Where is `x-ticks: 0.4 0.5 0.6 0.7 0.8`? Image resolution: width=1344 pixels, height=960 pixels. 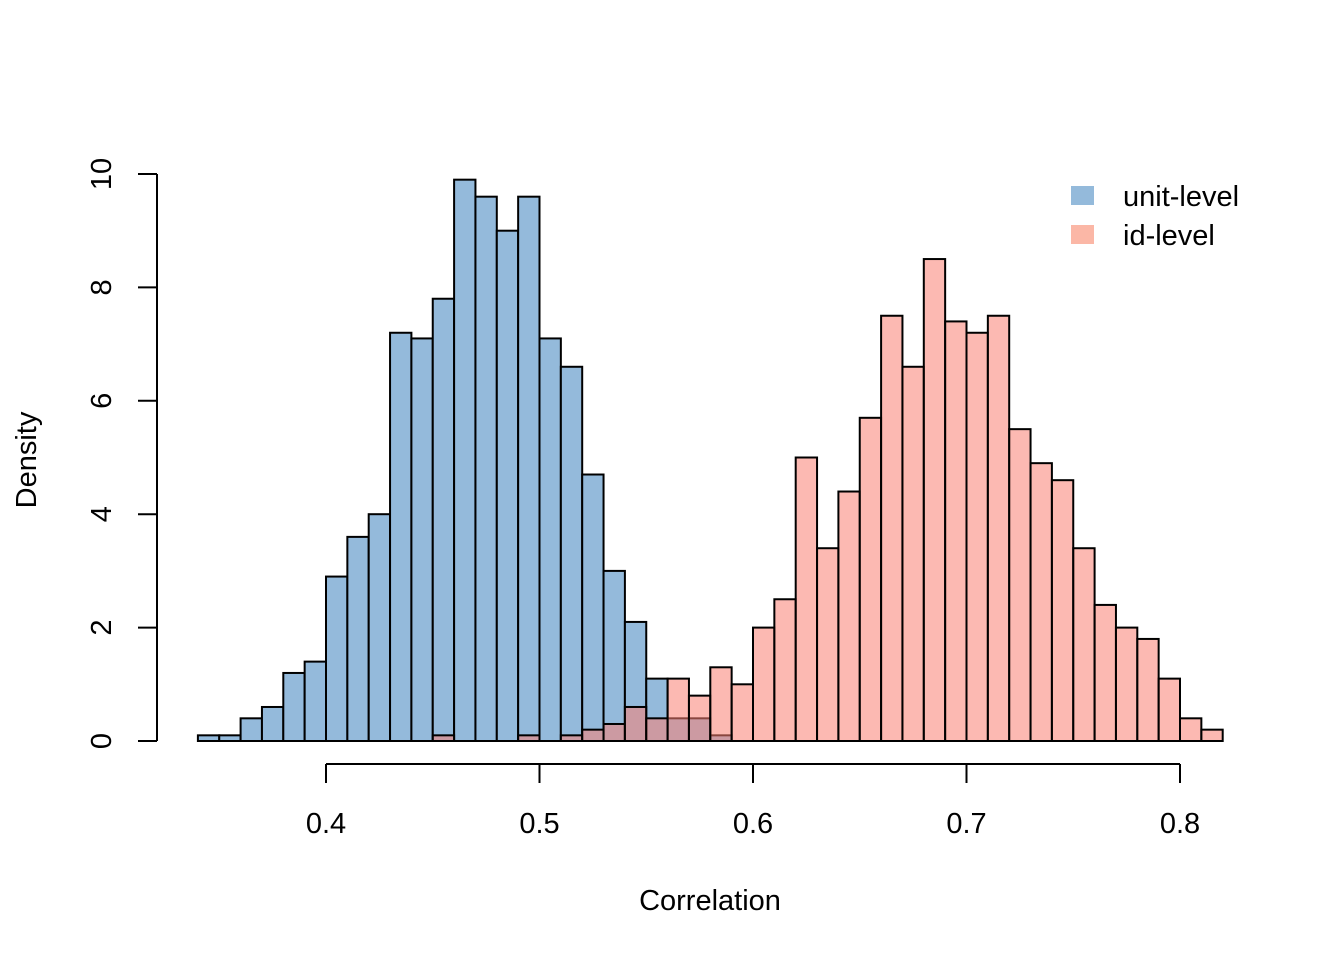
x-ticks: 0.4 0.5 0.6 0.7 0.8 is located at coordinates (753, 802).